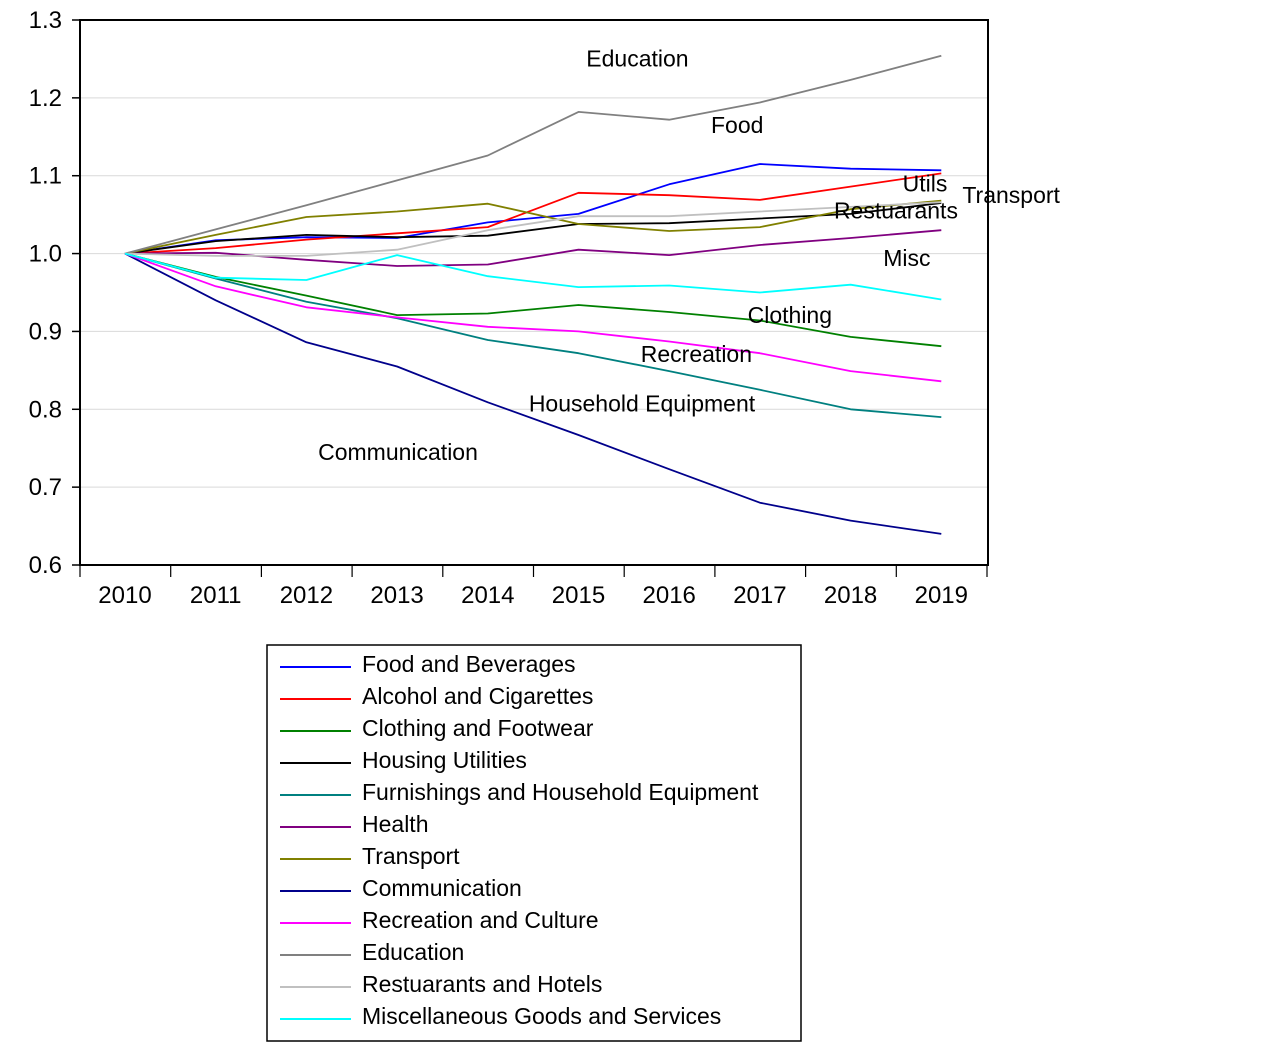 This screenshot has height=1043, width=1288. I want to click on x-tick-label: 2011, so click(216, 595).